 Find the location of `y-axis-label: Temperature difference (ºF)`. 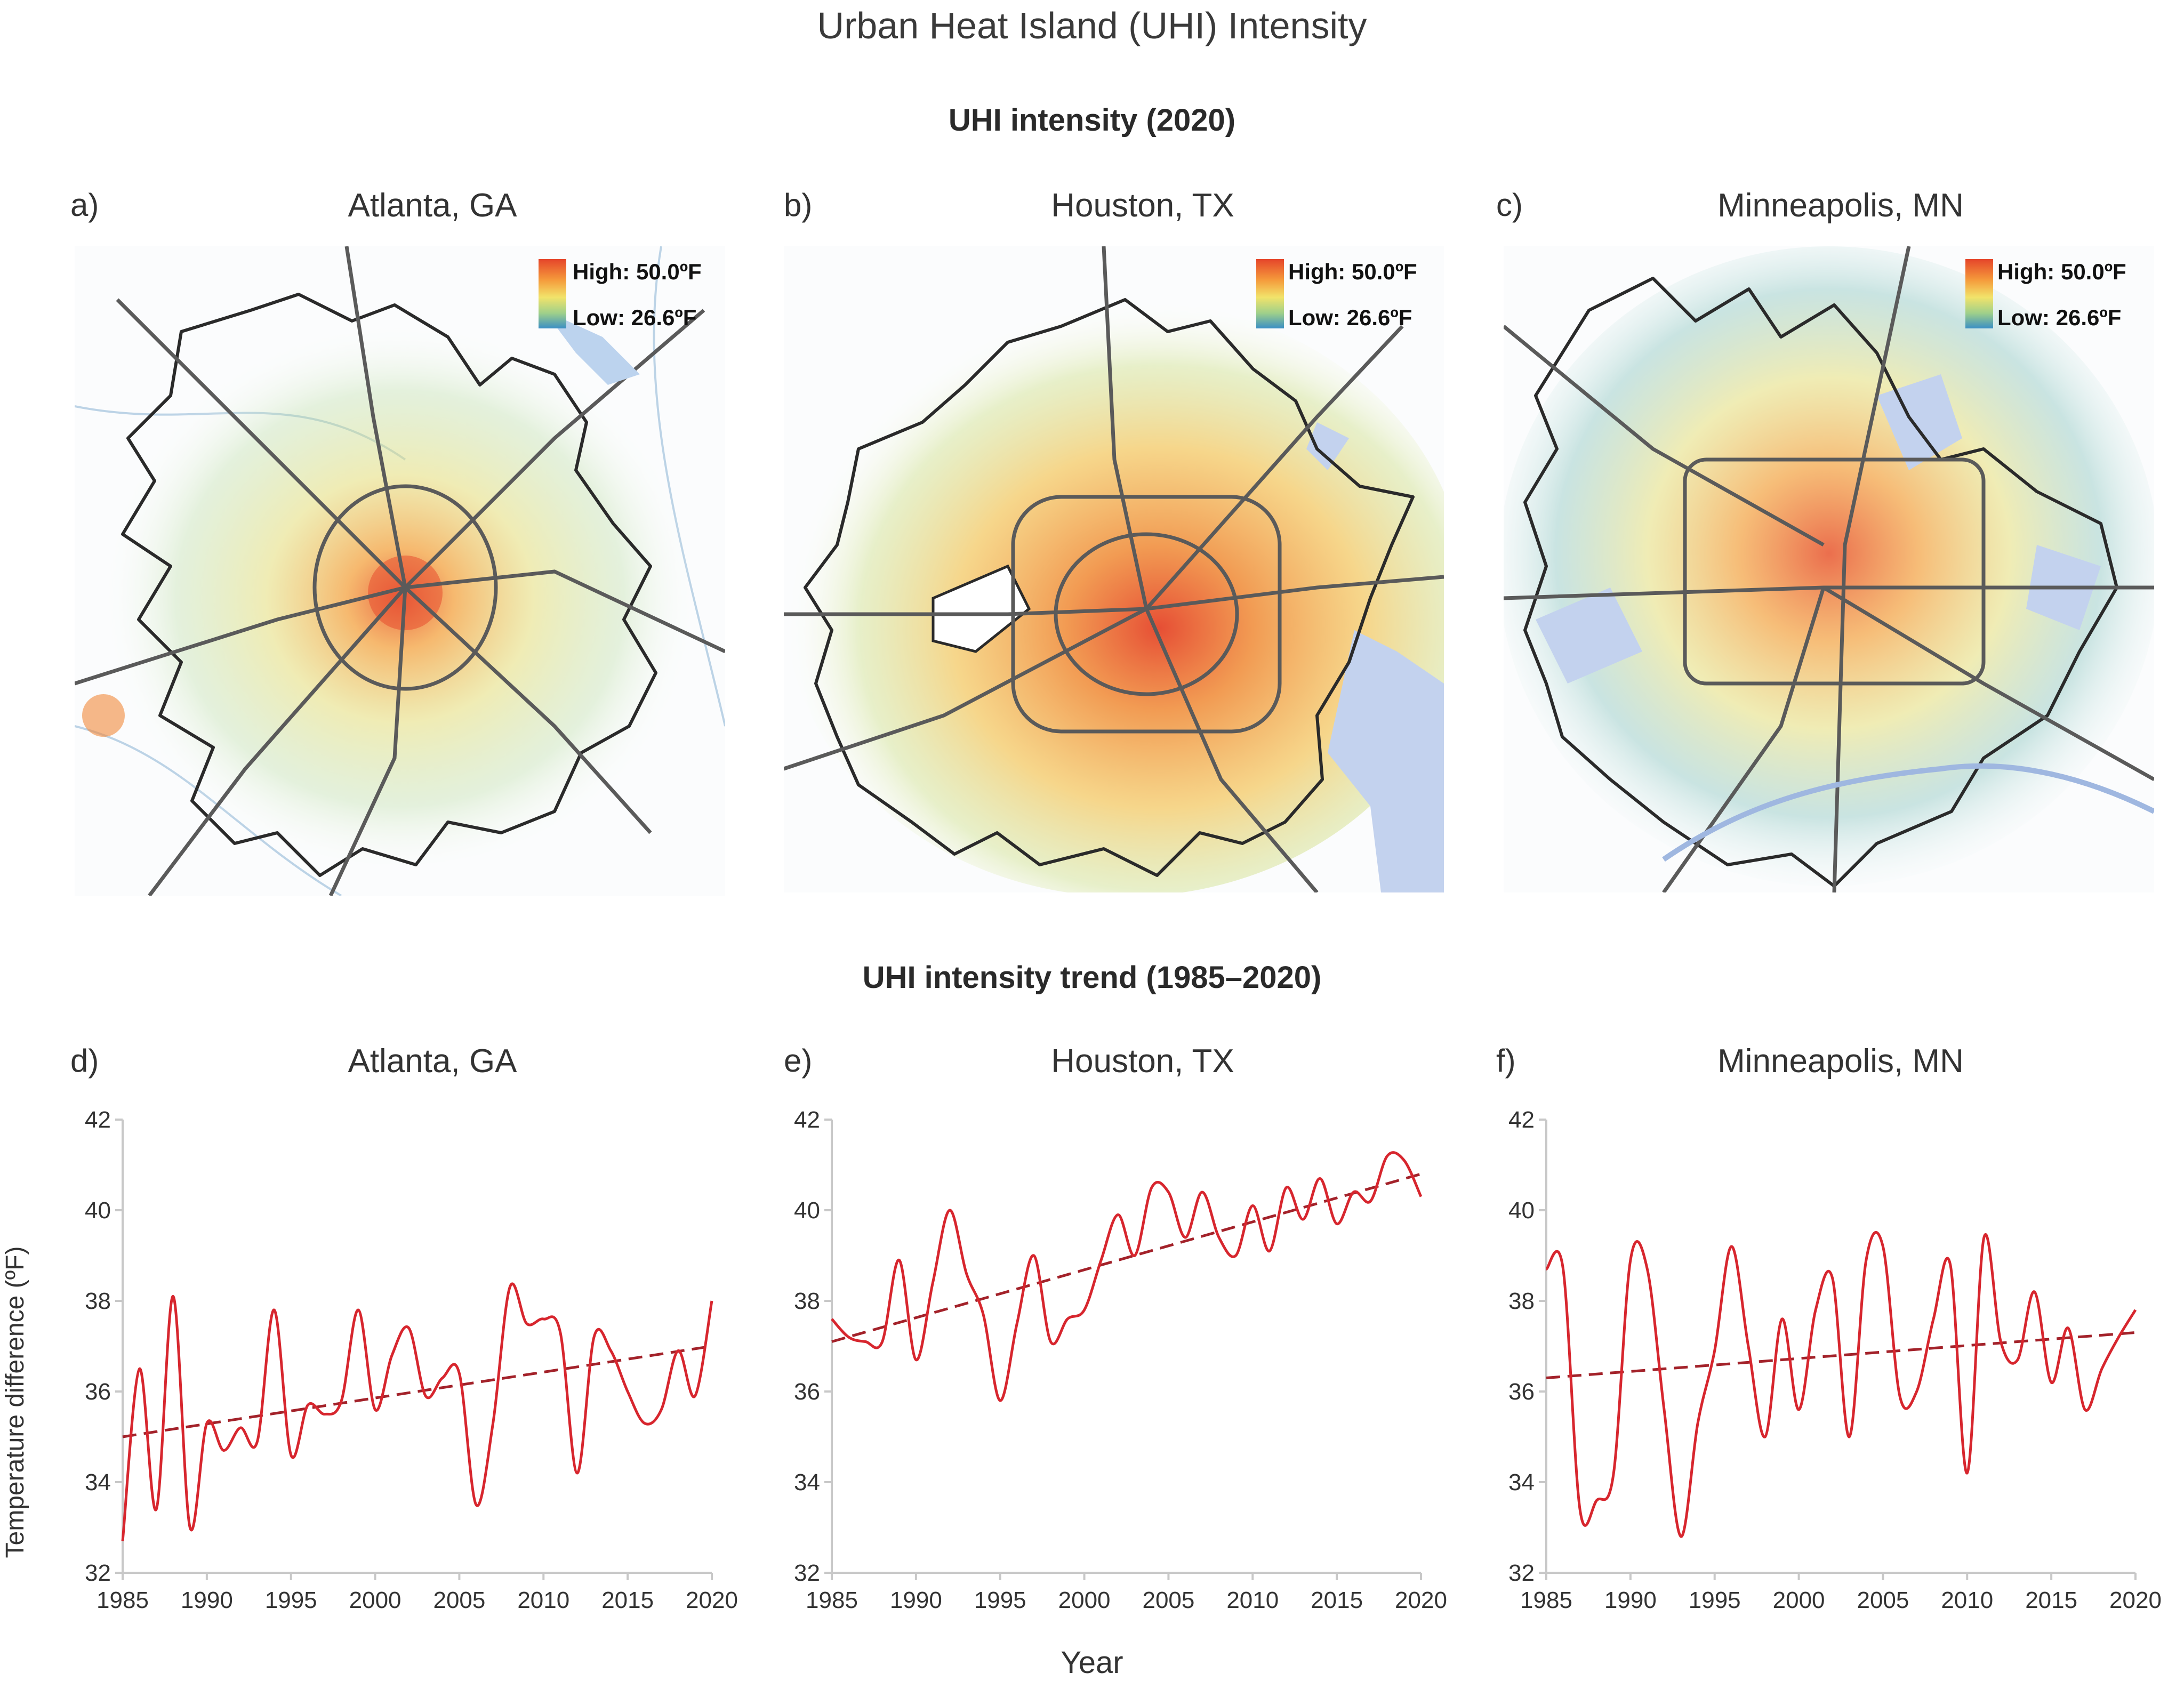

y-axis-label: Temperature difference (ºF) is located at coordinates (15, 1402).